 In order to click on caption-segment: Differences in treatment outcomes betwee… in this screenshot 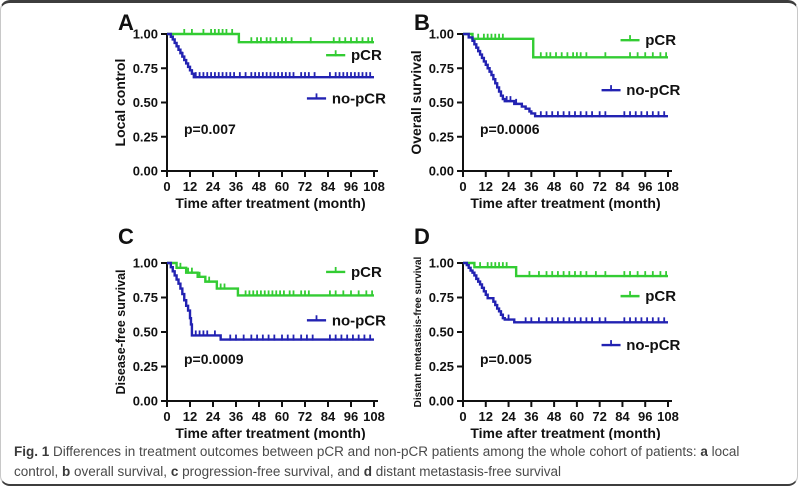, I will do `click(375, 451)`.